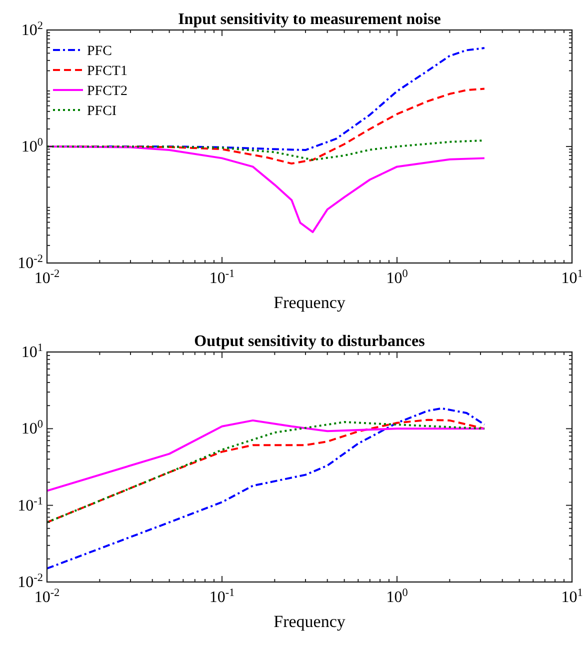 This screenshot has width=585, height=648. What do you see at coordinates (107, 91) in the screenshot?
I see `legend-label: PFCT2` at bounding box center [107, 91].